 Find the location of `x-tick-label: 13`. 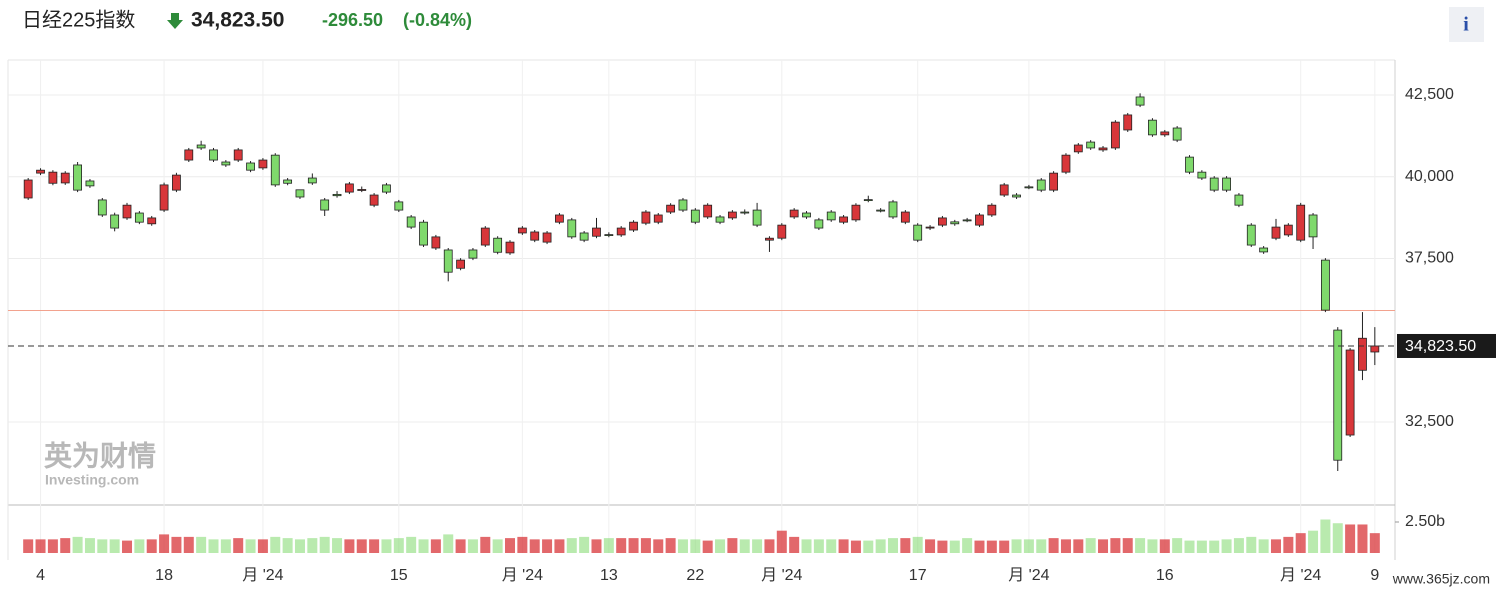

x-tick-label: 13 is located at coordinates (609, 575).